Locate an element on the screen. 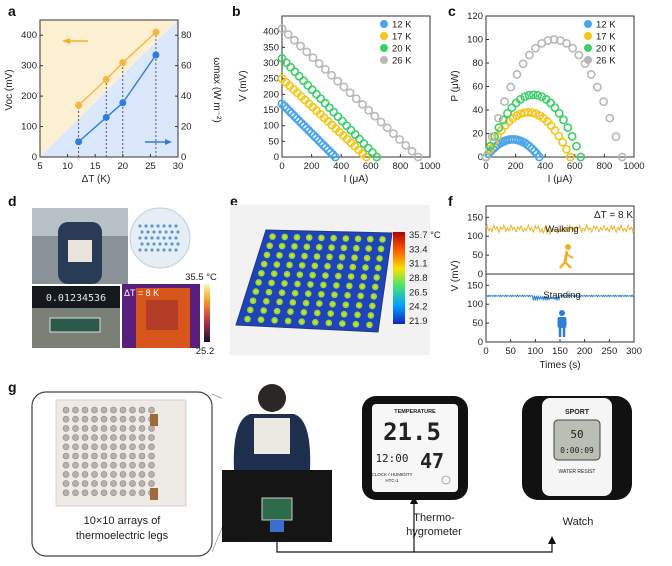 The height and width of the screenshot is (566, 672). c-ytick-label: 0 is located at coordinates (480, 157).